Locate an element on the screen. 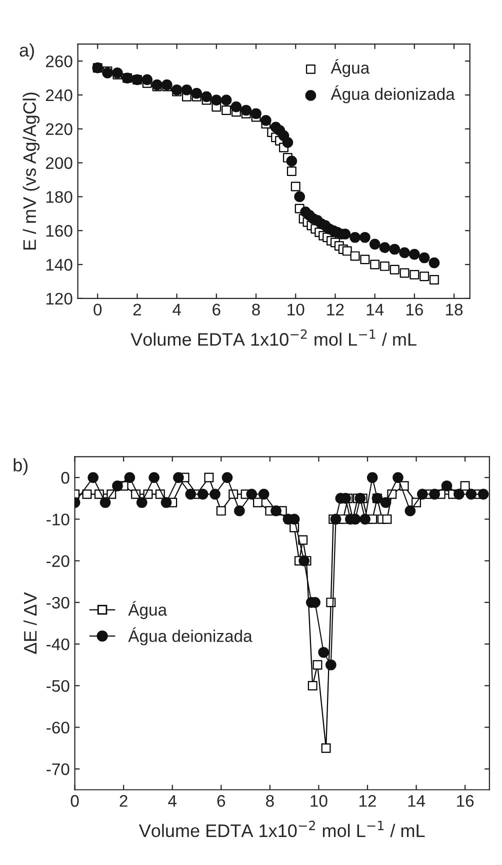 This screenshot has height=865, width=502. y-tick-label: -10 is located at coordinates (58, 520).